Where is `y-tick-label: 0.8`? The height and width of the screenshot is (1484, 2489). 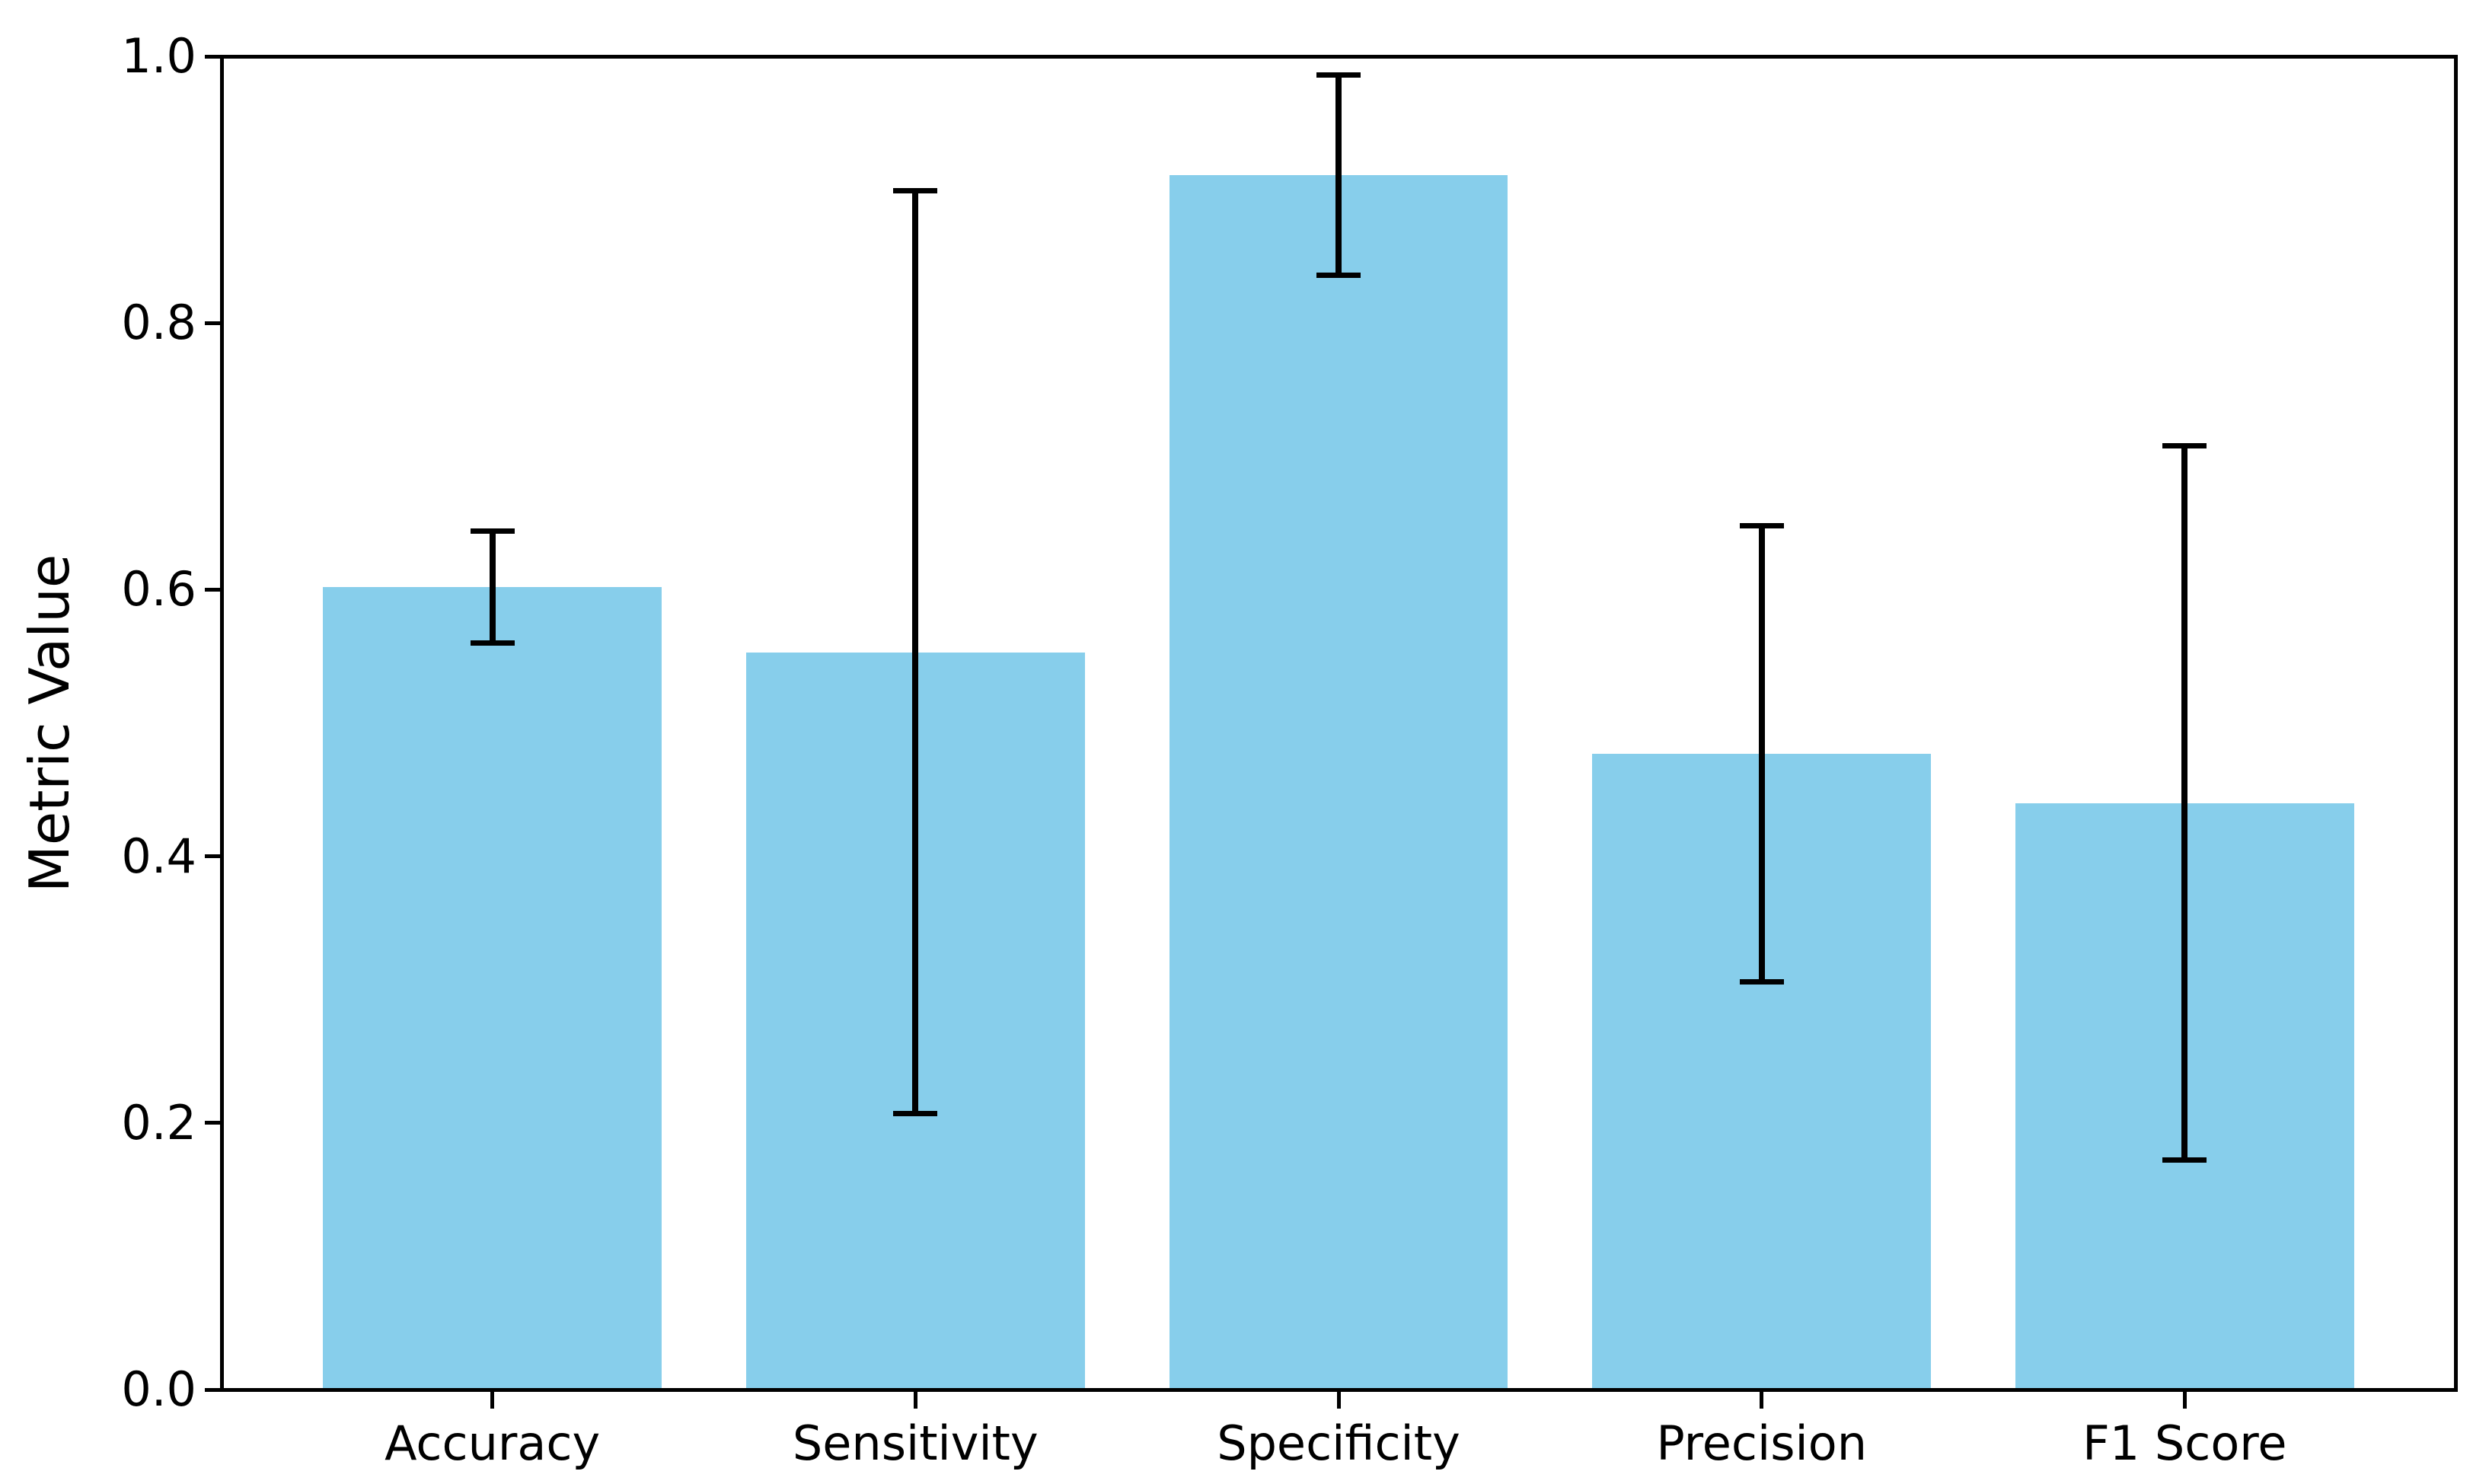
y-tick-label: 0.8 is located at coordinates (159, 323).